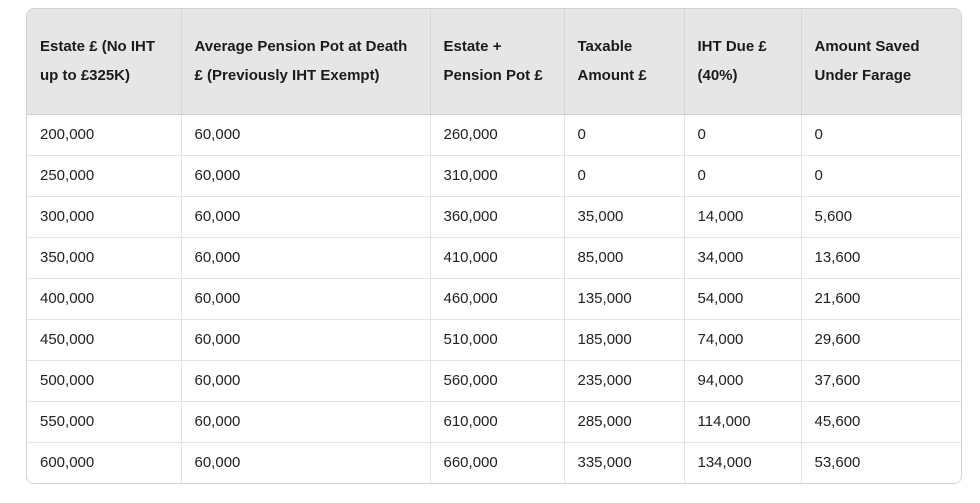 The height and width of the screenshot is (503, 980). I want to click on table-cell: 34,000, so click(742, 257).